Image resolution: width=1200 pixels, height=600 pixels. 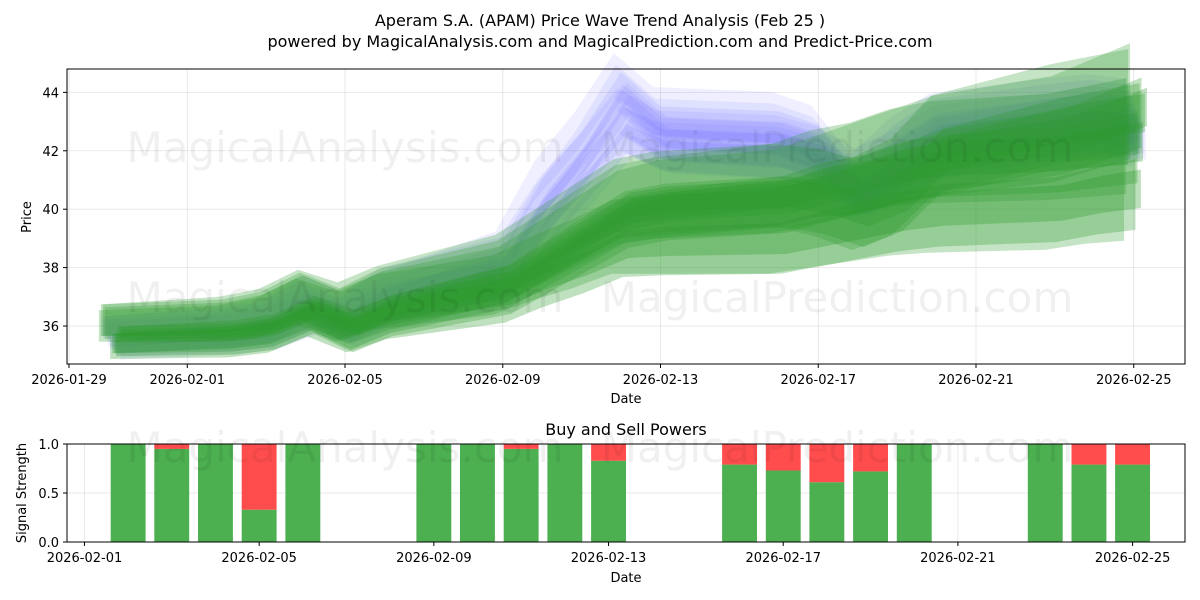 I want to click on price-y-tick-label: 38, so click(x=50, y=269).